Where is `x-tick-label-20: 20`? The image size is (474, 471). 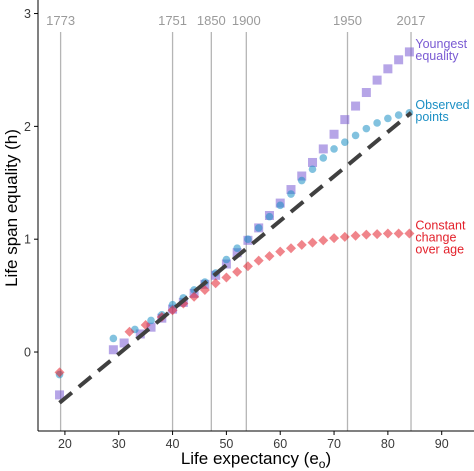
x-tick-label-20: 20 is located at coordinates (65, 444).